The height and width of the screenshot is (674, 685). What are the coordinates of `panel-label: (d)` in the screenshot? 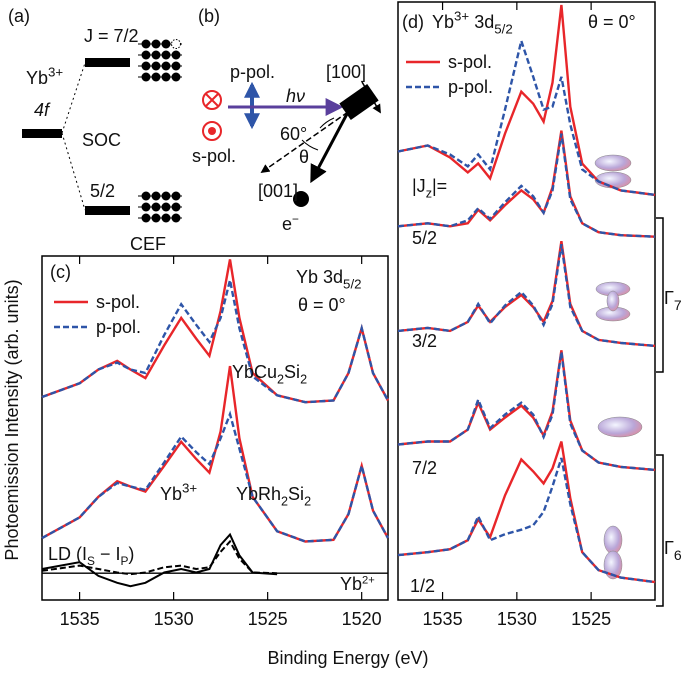 It's located at (413, 22).